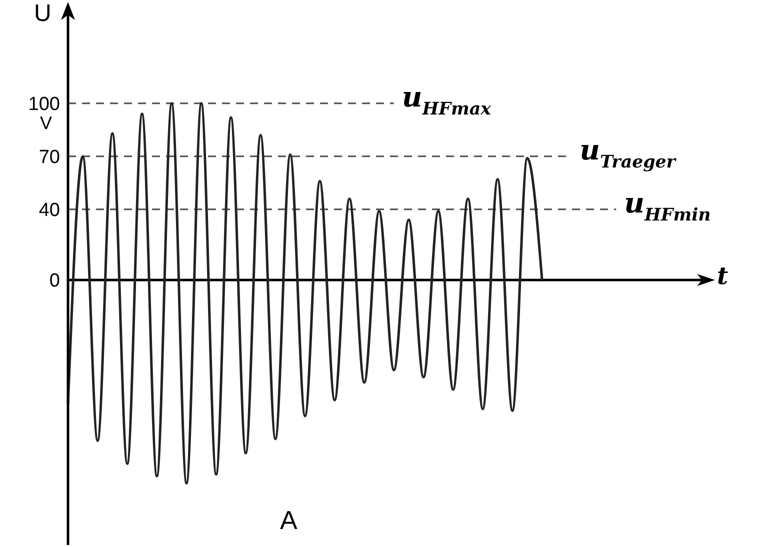 Image resolution: width=775 pixels, height=547 pixels. I want to click on ref-line-label: u$_{Traeger}$, so click(629, 153).